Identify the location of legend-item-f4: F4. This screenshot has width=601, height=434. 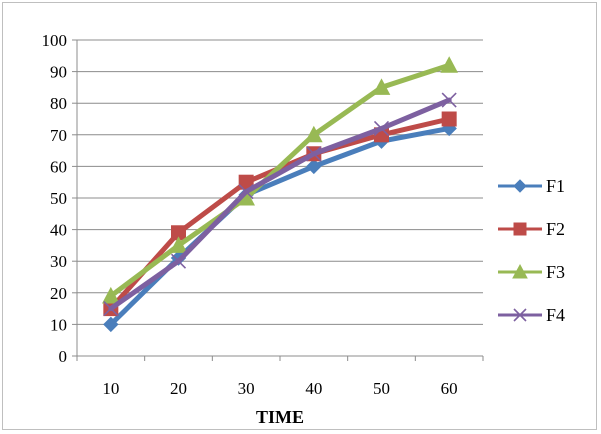
(531, 315).